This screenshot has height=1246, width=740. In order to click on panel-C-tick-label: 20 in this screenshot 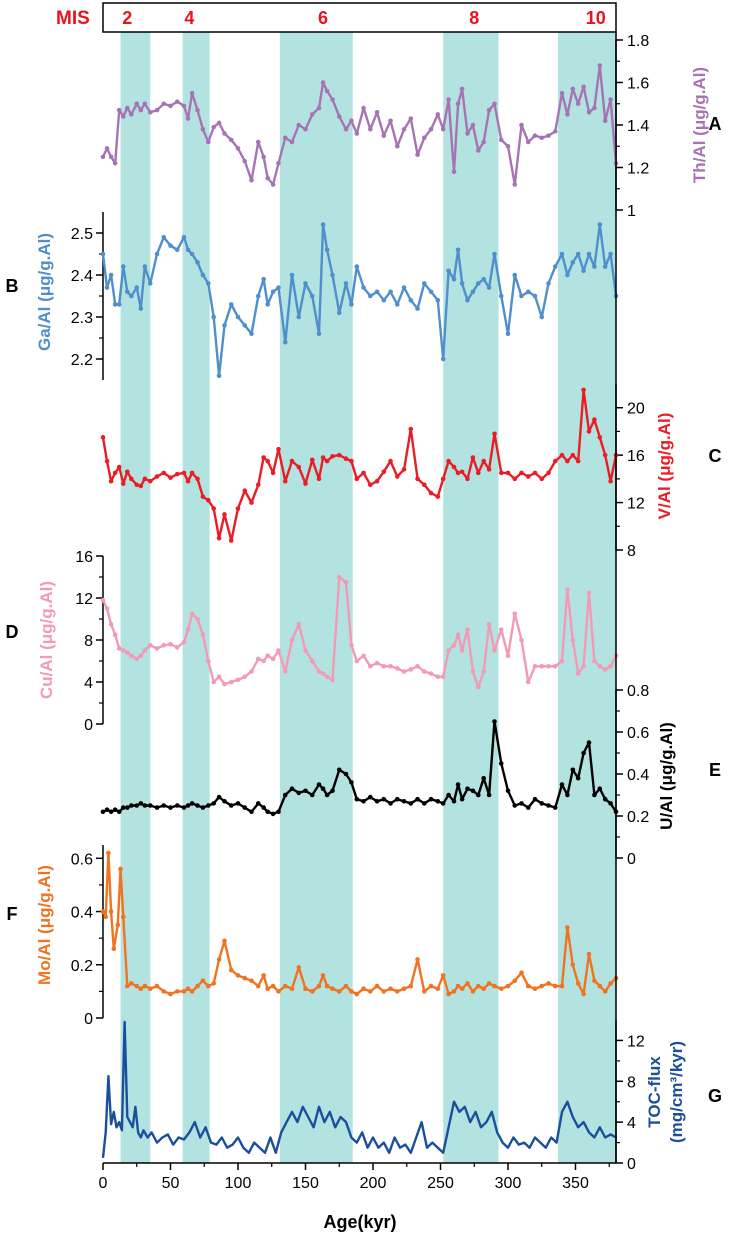, I will do `click(636, 409)`.